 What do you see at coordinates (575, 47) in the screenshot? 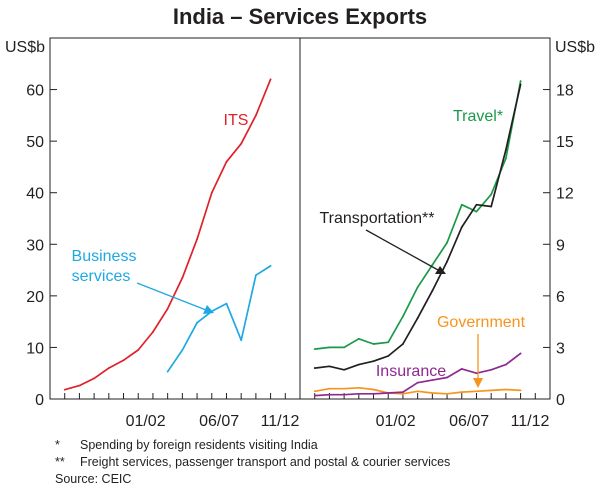
I see `right-y-unit-label: US$b` at bounding box center [575, 47].